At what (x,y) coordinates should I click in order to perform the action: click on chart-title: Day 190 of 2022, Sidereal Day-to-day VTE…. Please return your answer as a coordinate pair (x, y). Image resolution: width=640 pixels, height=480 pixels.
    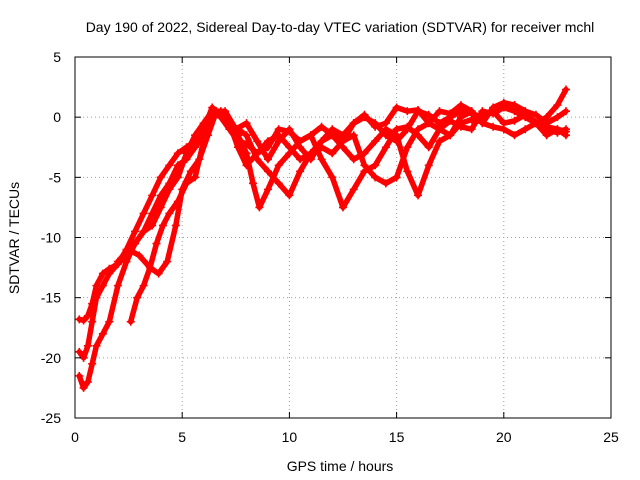
    Looking at the image, I should click on (340, 27).